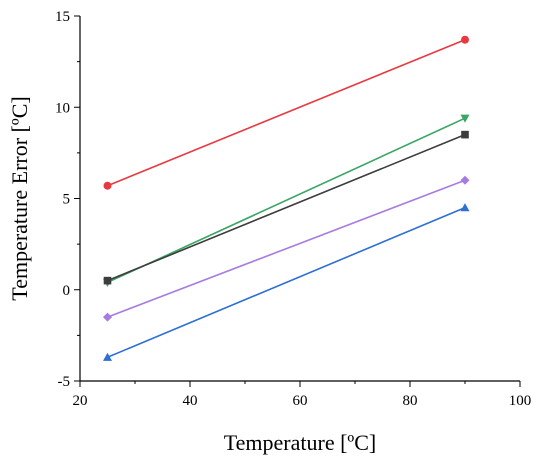 The image size is (550, 468). I want to click on x-ticks: 20 40 60 80 100, so click(302, 395).